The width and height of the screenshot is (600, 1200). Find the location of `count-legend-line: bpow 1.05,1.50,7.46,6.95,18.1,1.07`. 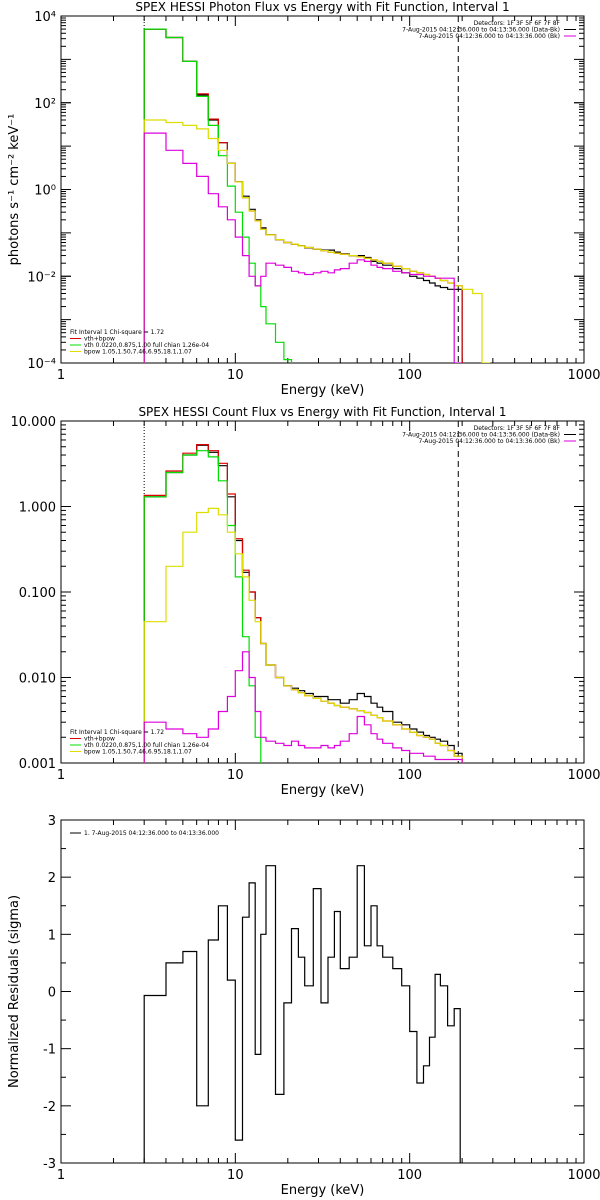

count-legend-line: bpow 1.05,1.50,7.46,6.95,18.1,1.07 is located at coordinates (138, 752).